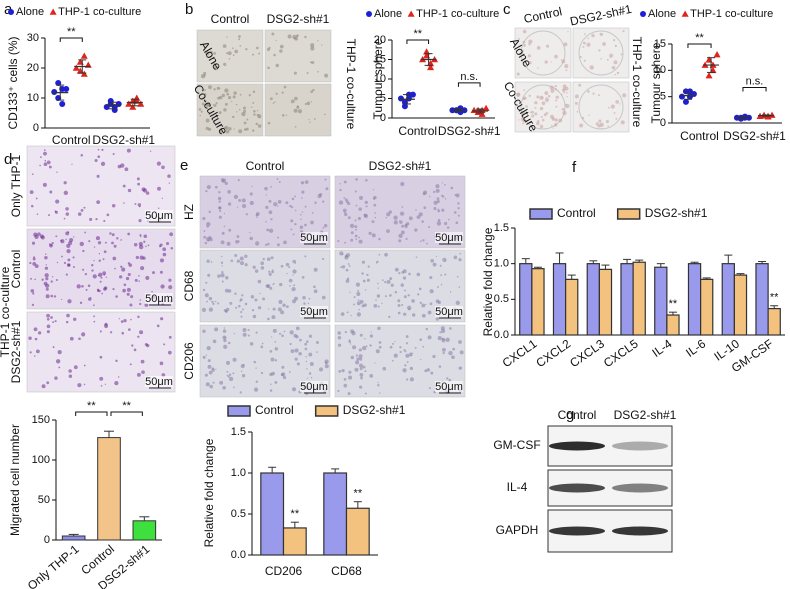 The width and height of the screenshot is (790, 589). I want to click on x-tick-label: Only THP-1, so click(53, 565).